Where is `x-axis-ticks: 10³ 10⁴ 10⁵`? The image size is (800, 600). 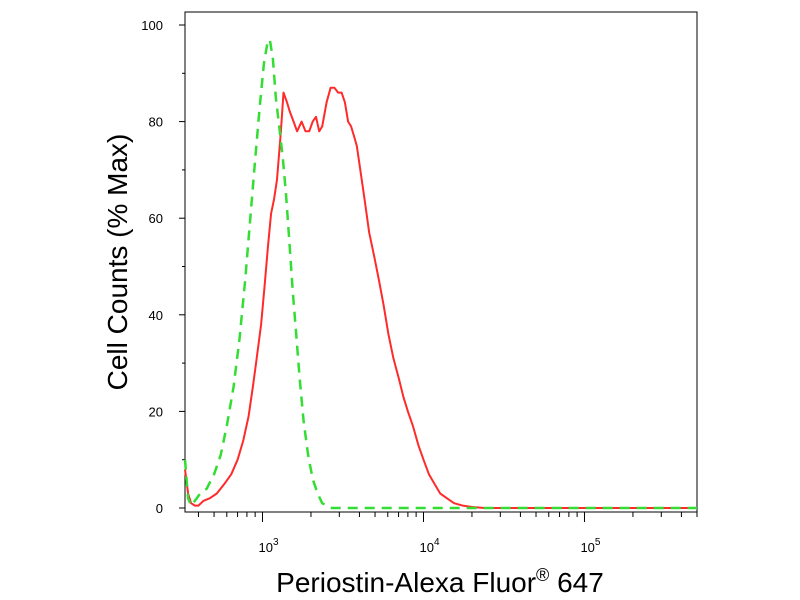 x-axis-ticks: 10³ 10⁴ 10⁵ is located at coordinates (447, 533).